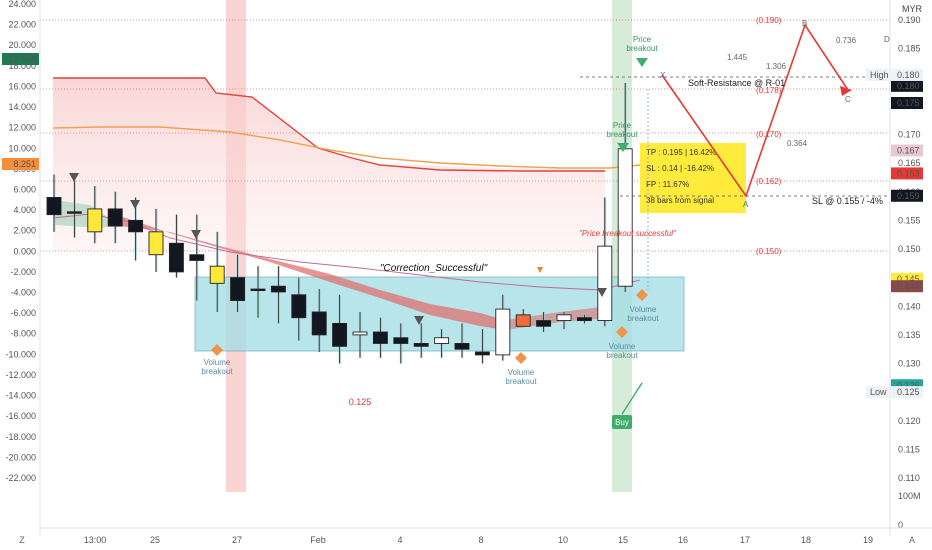  What do you see at coordinates (797, 143) in the screenshot?
I see `ratio-4: 0.364` at bounding box center [797, 143].